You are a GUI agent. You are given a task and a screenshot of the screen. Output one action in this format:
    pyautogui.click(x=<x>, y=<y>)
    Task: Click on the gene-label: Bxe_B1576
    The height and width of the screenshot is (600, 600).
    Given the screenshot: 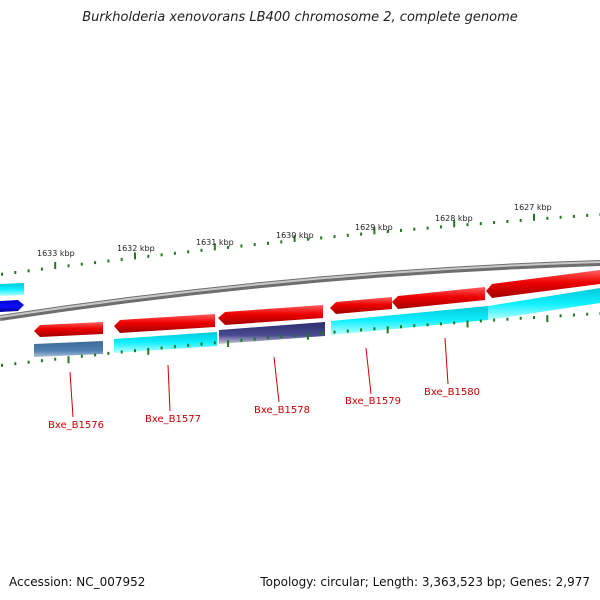 What is the action you would take?
    pyautogui.click(x=76, y=425)
    